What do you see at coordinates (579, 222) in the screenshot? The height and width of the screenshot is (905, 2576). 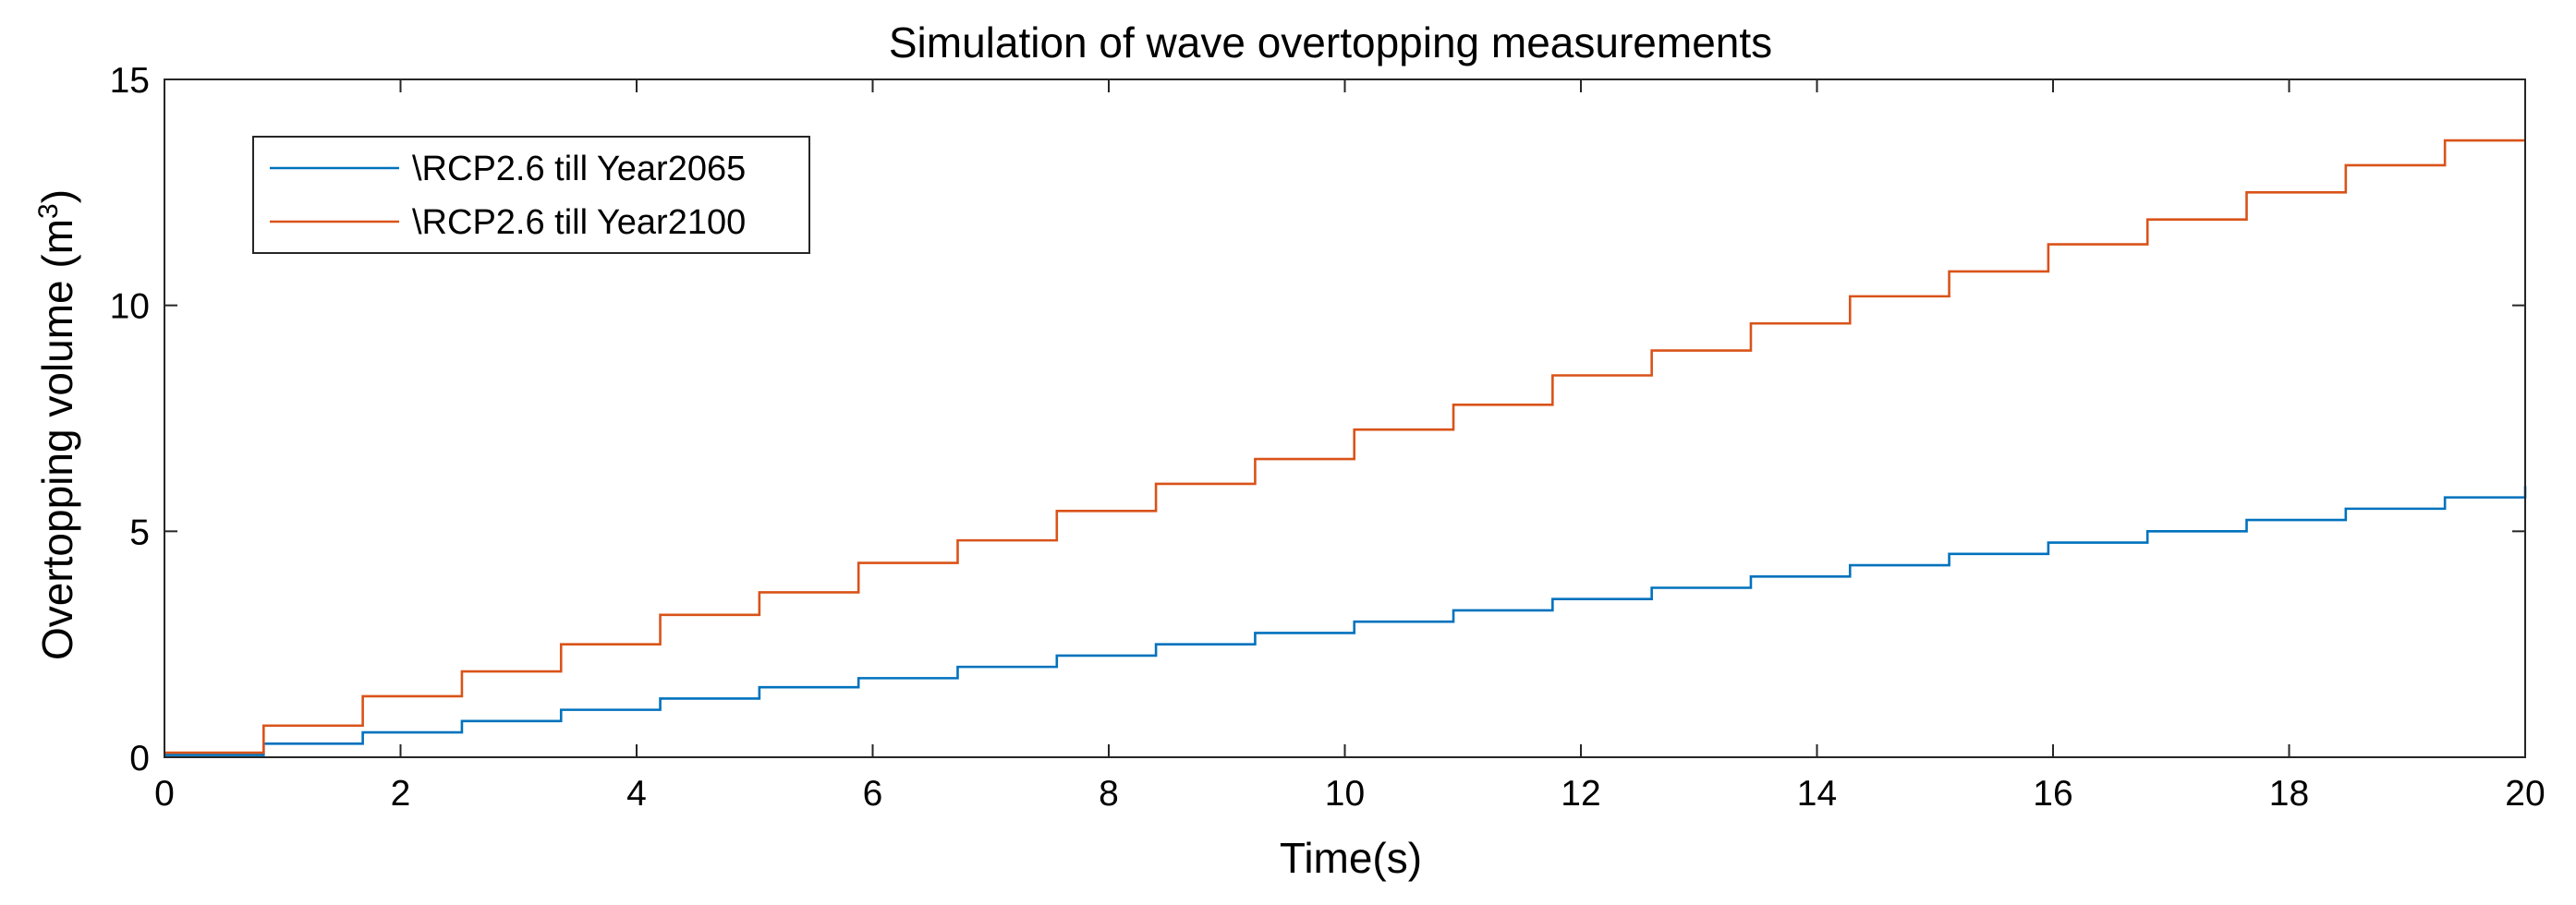 I see `legend-label-2: \RCP2.6 till Year2100` at bounding box center [579, 222].